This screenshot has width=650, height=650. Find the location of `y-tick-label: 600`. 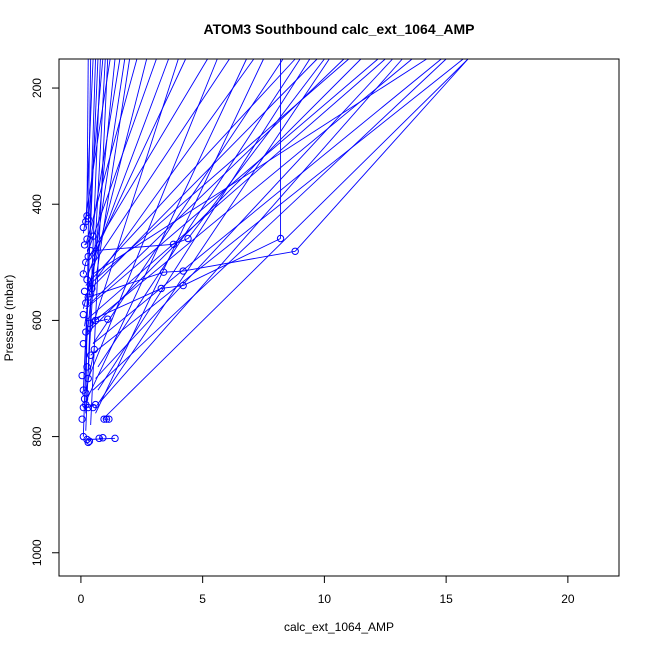

y-tick-label: 600 is located at coordinates (37, 320).